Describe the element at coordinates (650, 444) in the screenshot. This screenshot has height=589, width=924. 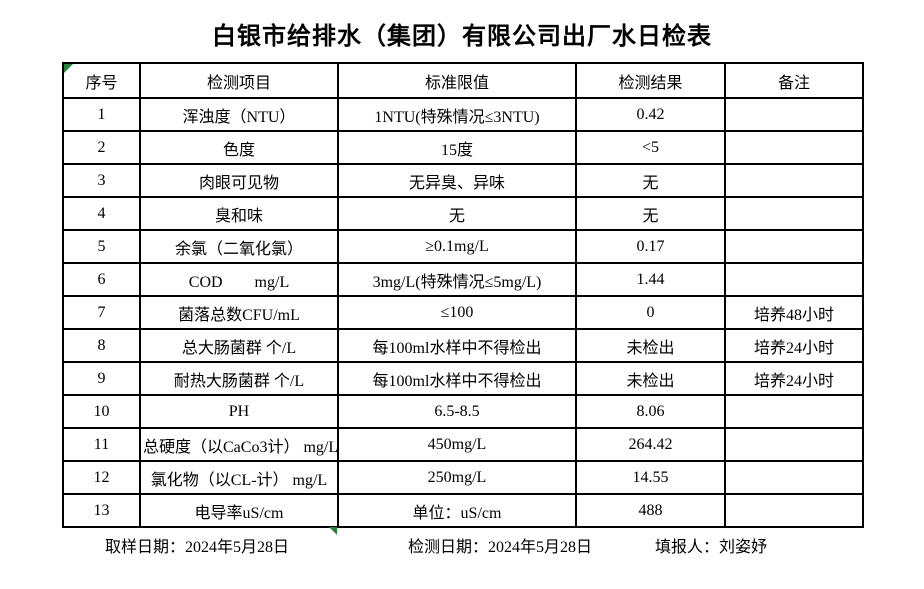
I see `cell-result: 264.42` at that location.